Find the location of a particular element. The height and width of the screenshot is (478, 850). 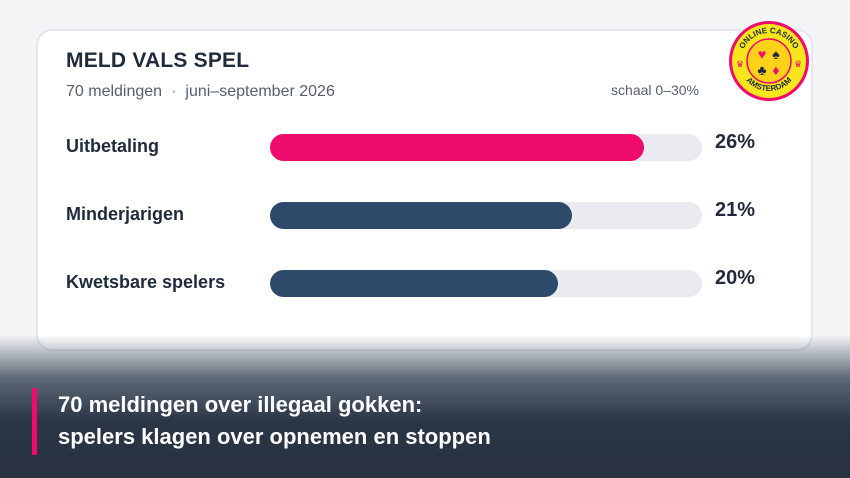

bar-row: Kwetsbare spelers 20% is located at coordinates (424, 283).